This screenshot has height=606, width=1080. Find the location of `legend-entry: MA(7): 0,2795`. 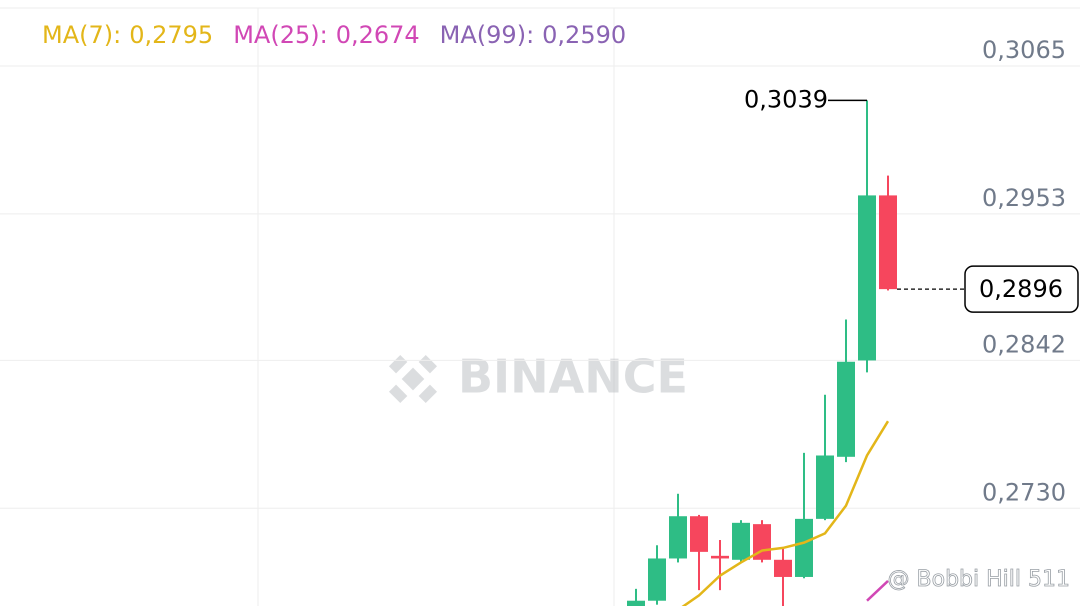

legend-entry: MA(7): 0,2795 is located at coordinates (127, 35).